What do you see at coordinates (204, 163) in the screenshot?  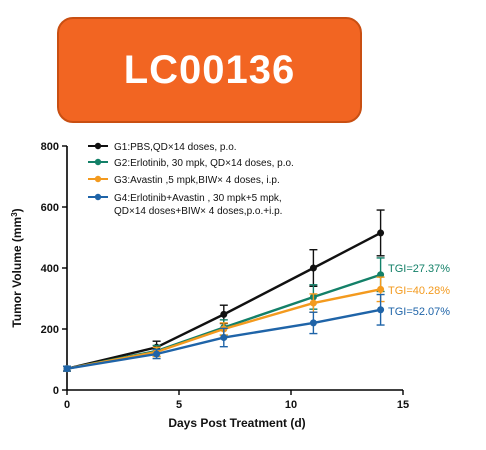 I see `legend-label: G2:Erlotinib, 30 mpk, QD×14 doses, p.o.` at bounding box center [204, 163].